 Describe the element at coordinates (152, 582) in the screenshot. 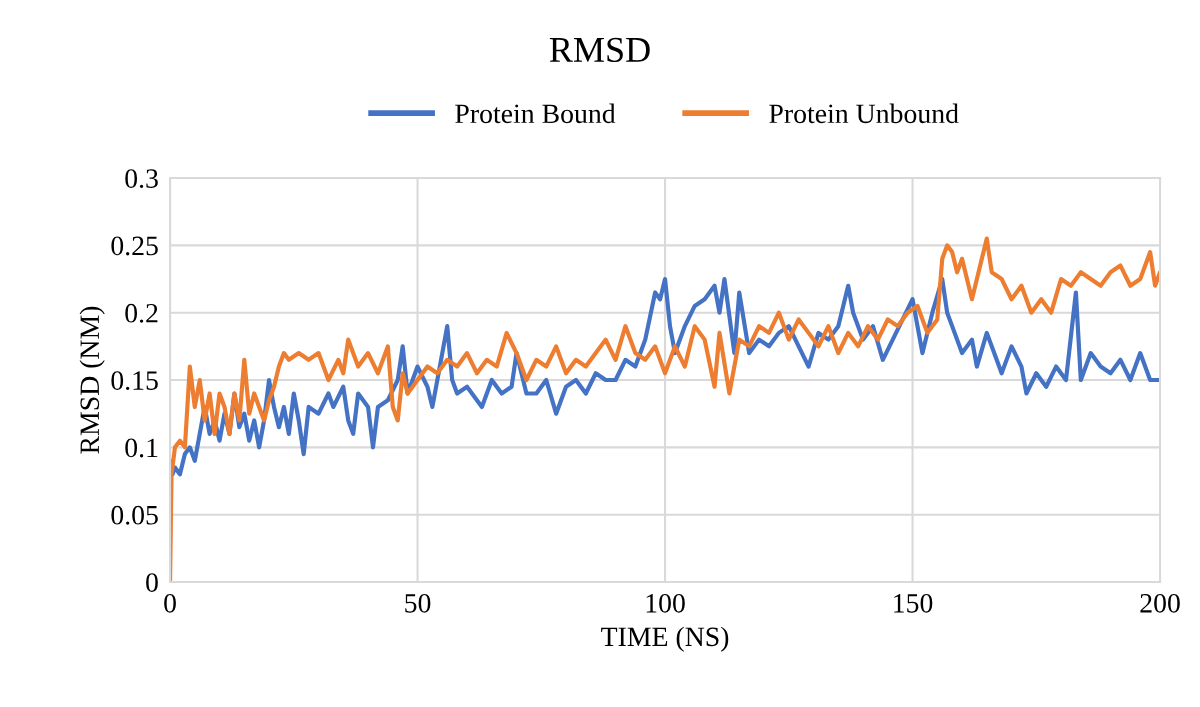

I see `y-tick-label: 0` at that location.